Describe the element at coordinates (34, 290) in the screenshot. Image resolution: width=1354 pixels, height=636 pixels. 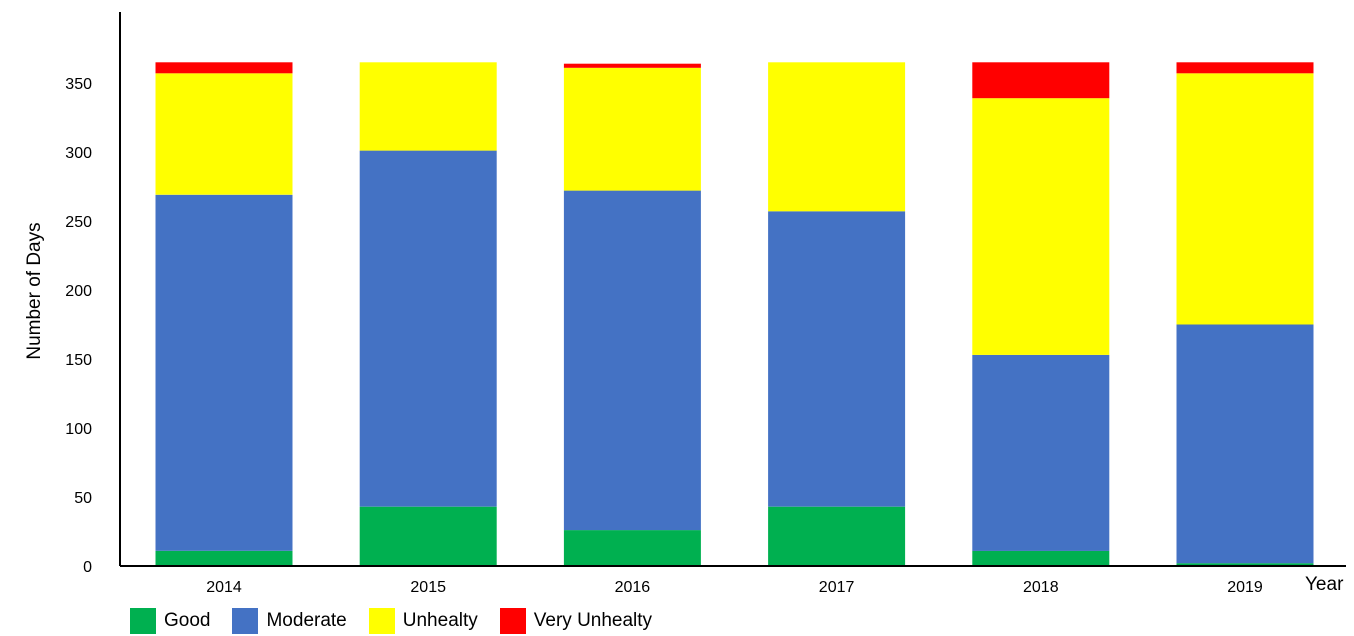
I see `y-axis-title: Number of Days` at that location.